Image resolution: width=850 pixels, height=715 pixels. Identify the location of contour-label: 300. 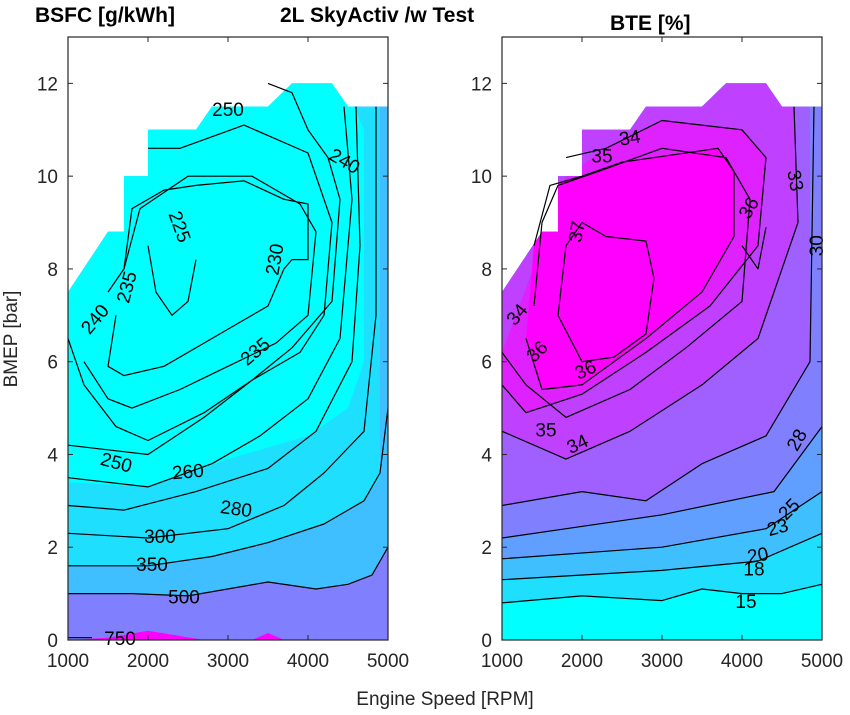
(160, 537).